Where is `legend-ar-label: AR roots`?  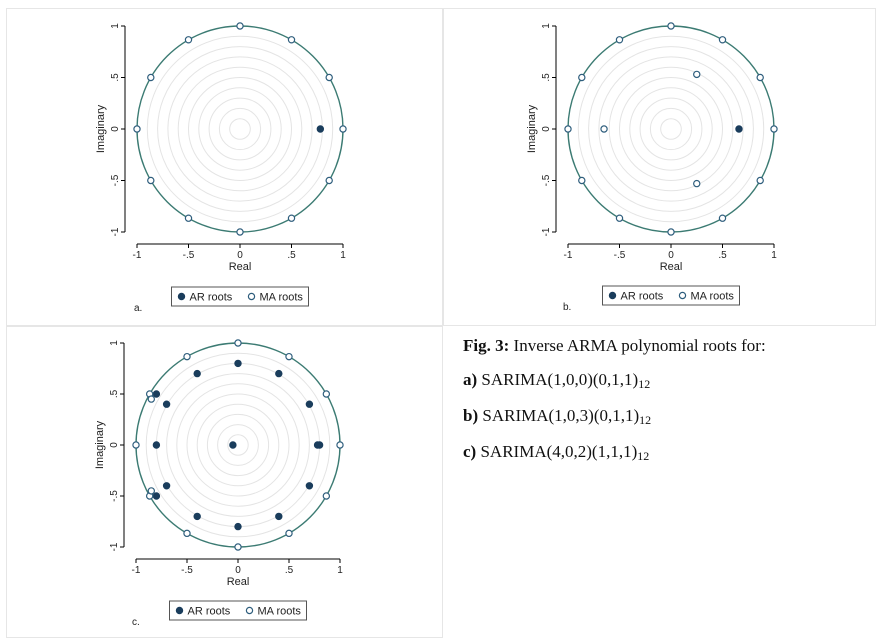 legend-ar-label: AR roots is located at coordinates (209, 612).